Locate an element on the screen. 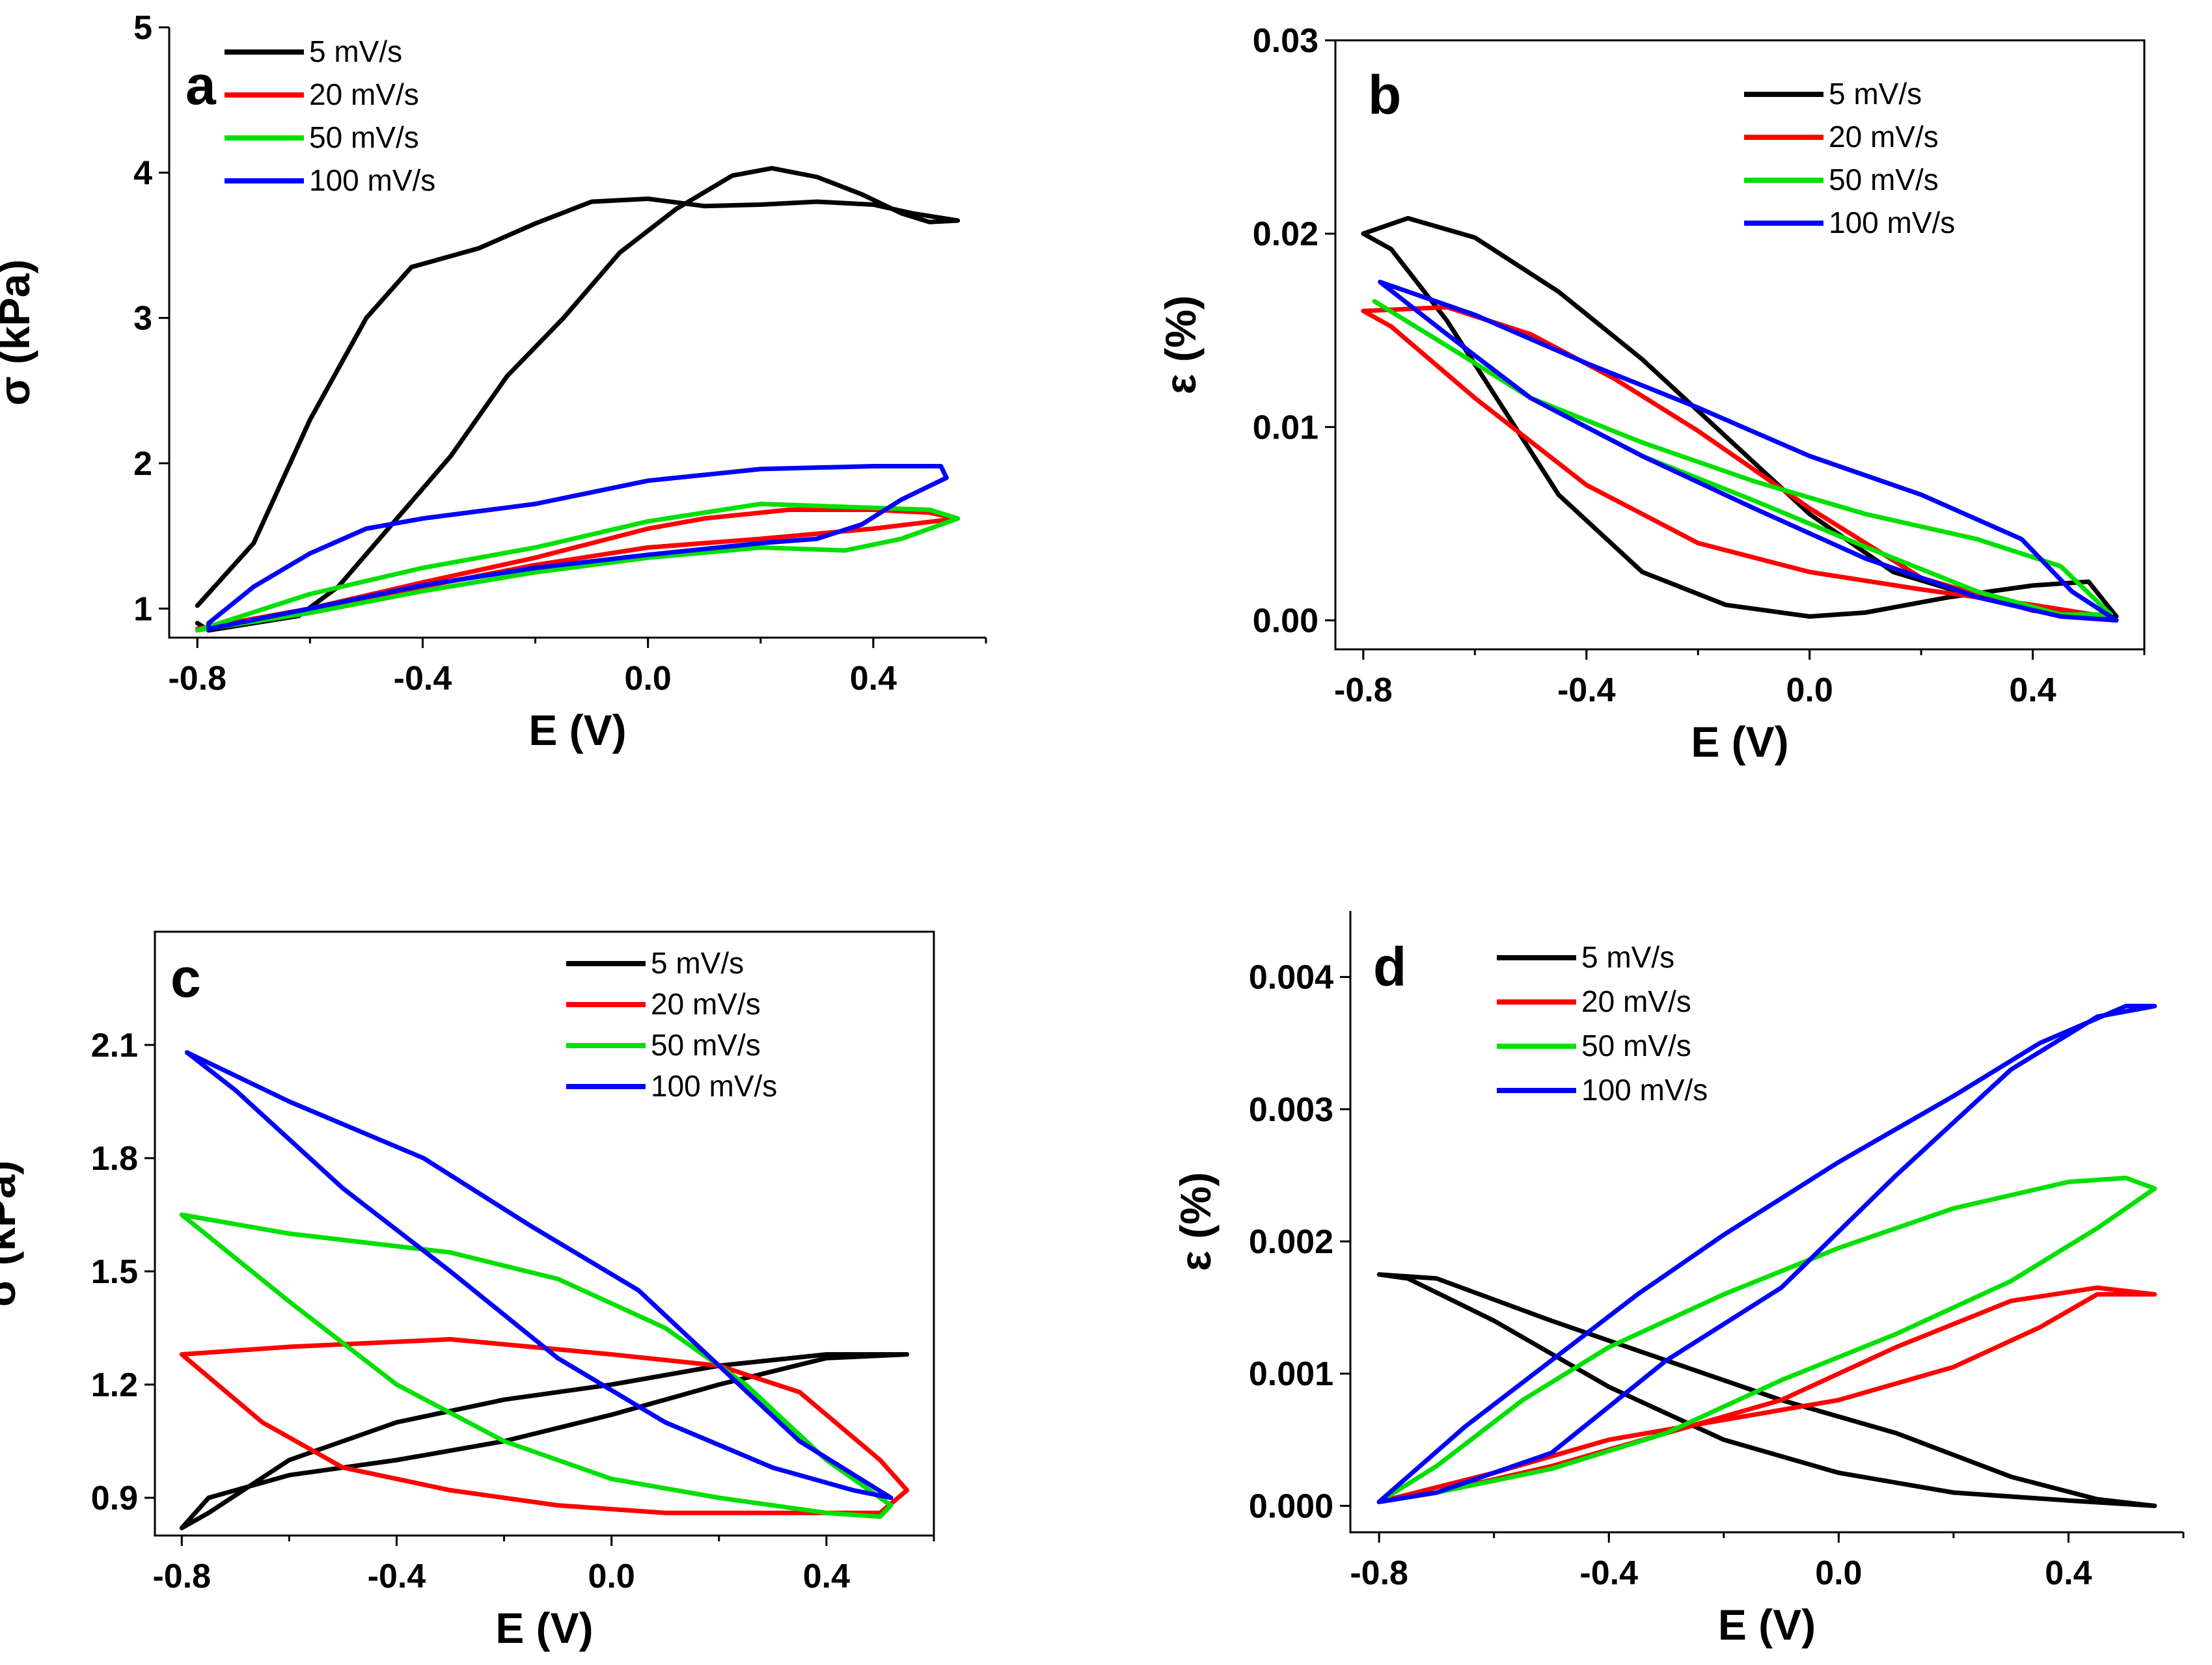 This screenshot has height=1665, width=2212. axes-frame-c is located at coordinates (544, 1233).